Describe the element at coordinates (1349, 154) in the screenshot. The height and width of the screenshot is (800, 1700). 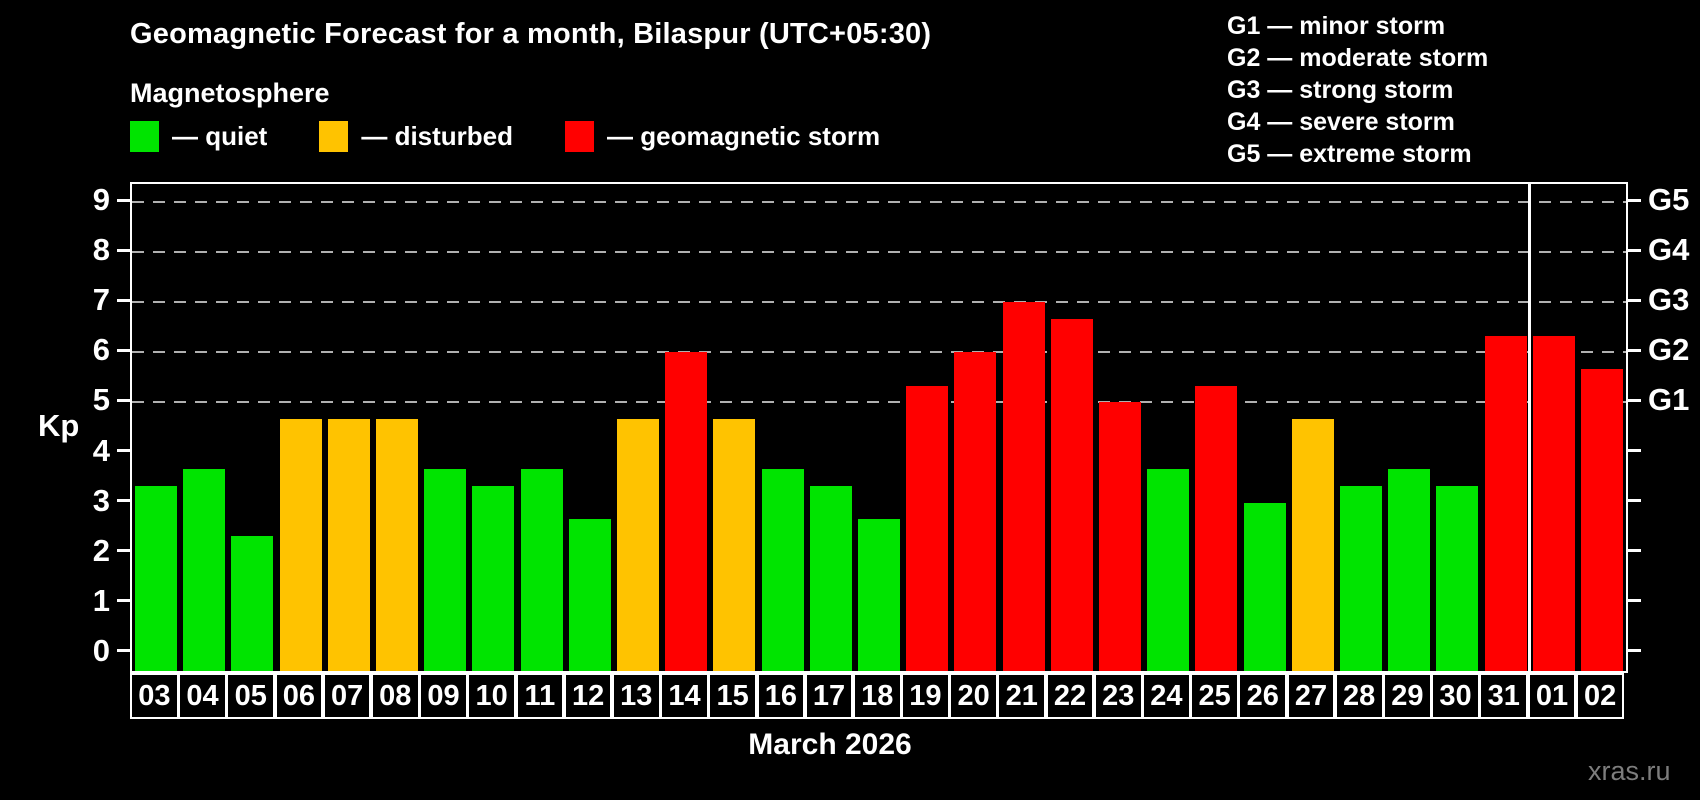
I see `g-legend-line-g5: G5 — extreme storm` at that location.